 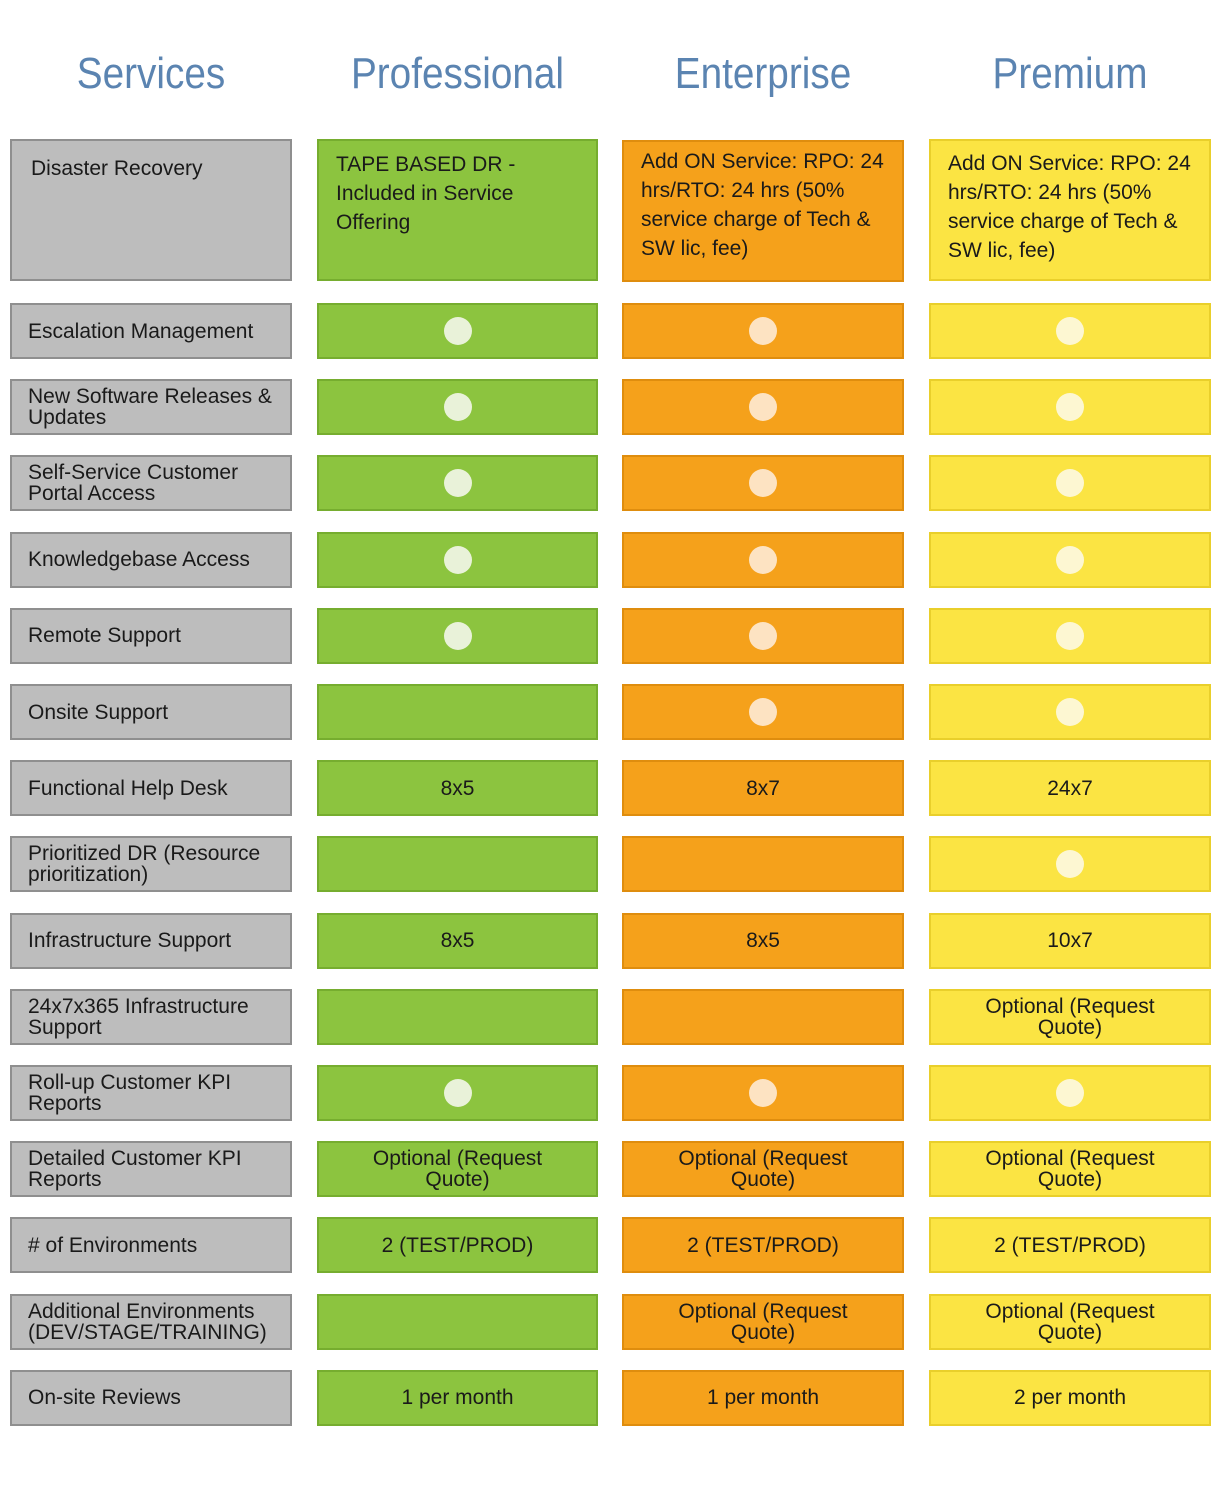 I want to click on enterprise-cell: 8x7, so click(x=763, y=788).